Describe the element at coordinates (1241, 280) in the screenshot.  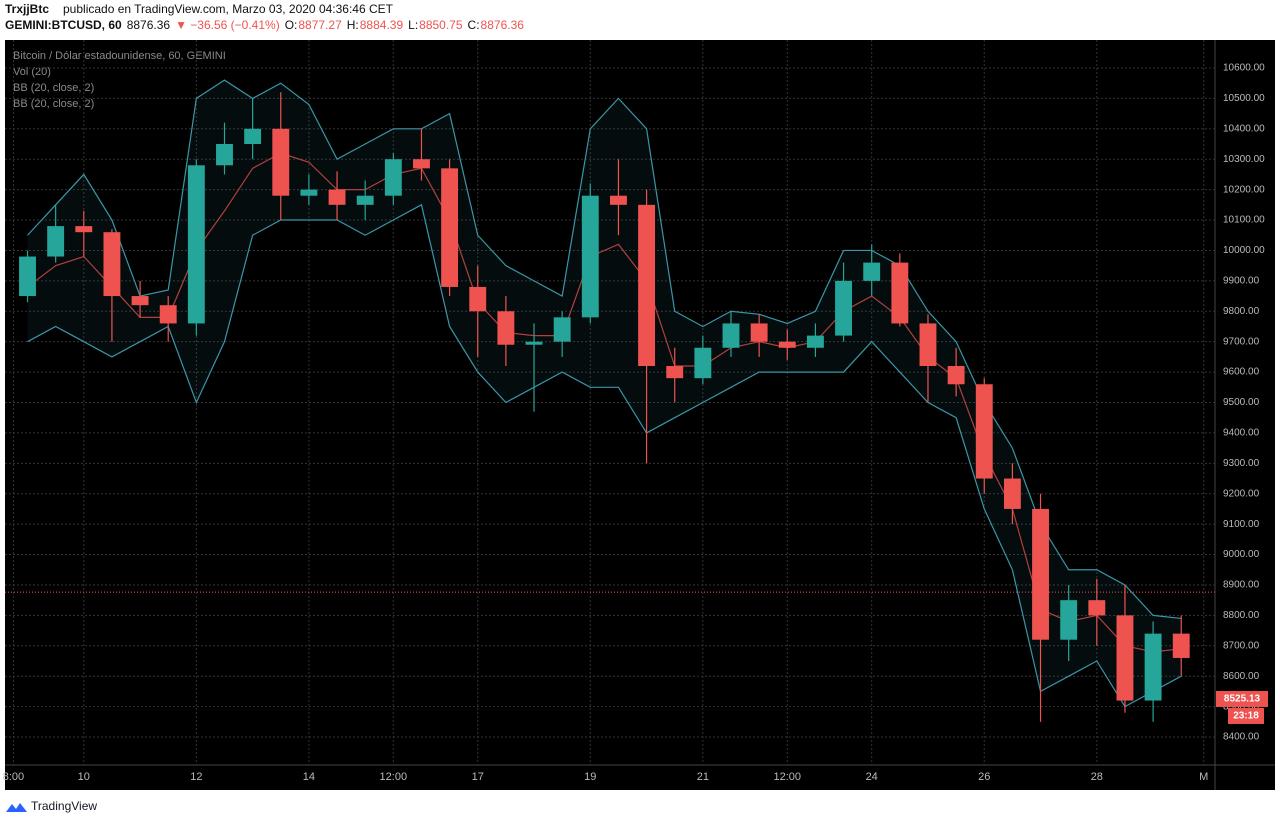
I see `y-tick-label: 9900.00` at that location.